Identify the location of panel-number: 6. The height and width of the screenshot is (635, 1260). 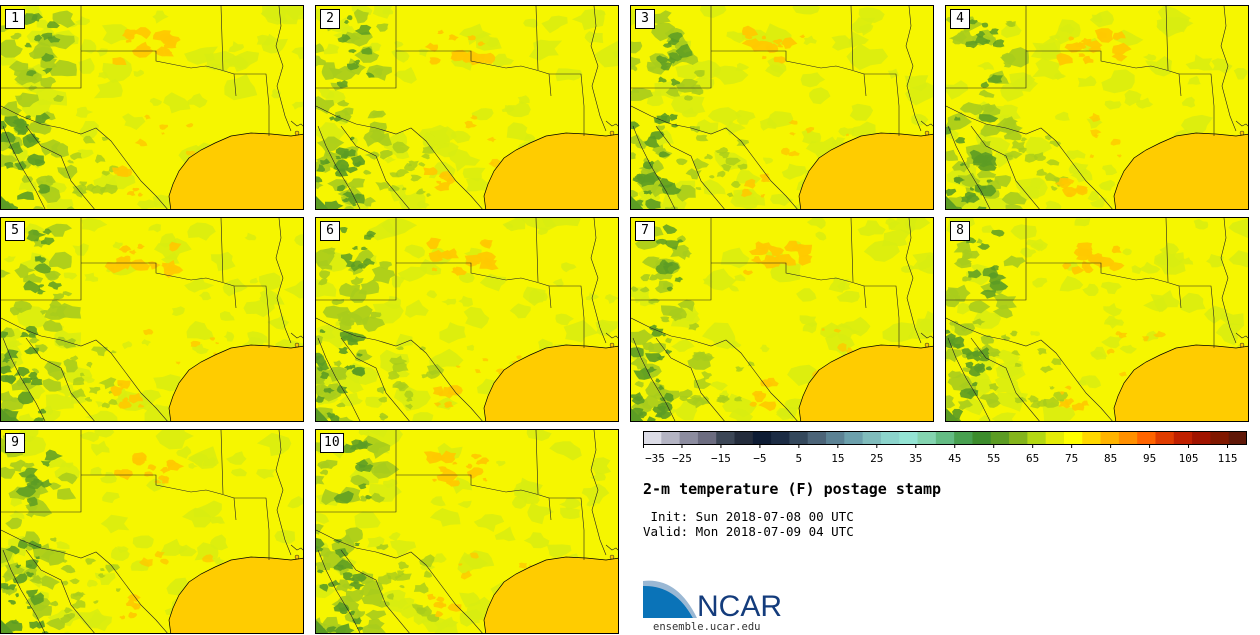
(330, 231).